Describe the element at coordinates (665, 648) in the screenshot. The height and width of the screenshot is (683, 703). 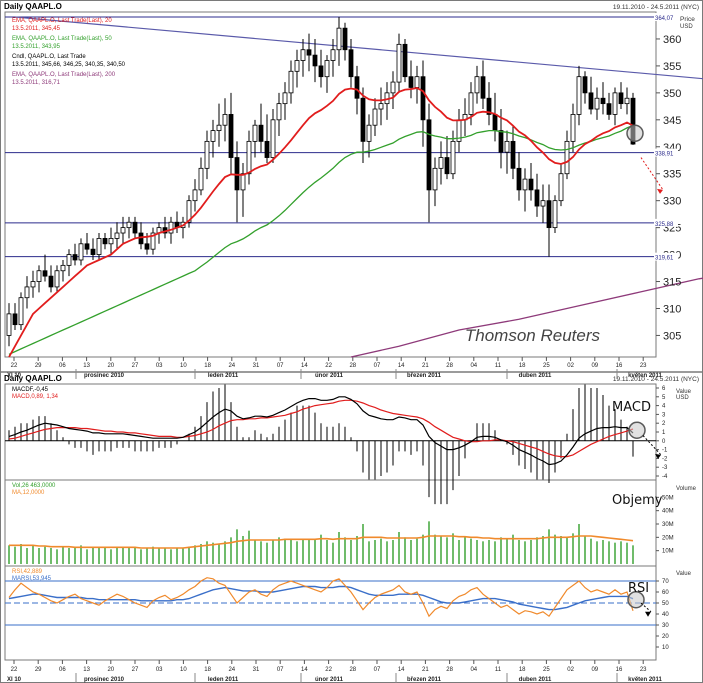
I see `rsi-tick-label: 10` at that location.